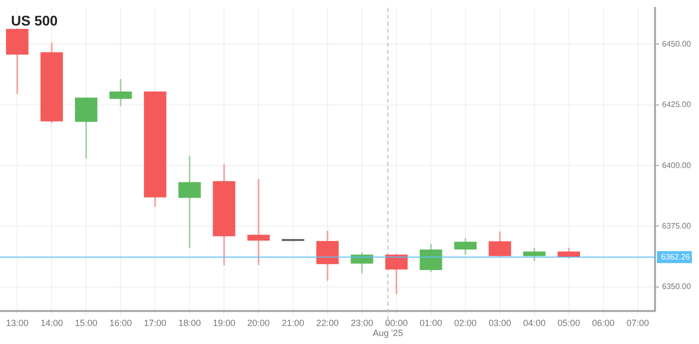  I want to click on y-tick-label: 6400.00, so click(677, 165).